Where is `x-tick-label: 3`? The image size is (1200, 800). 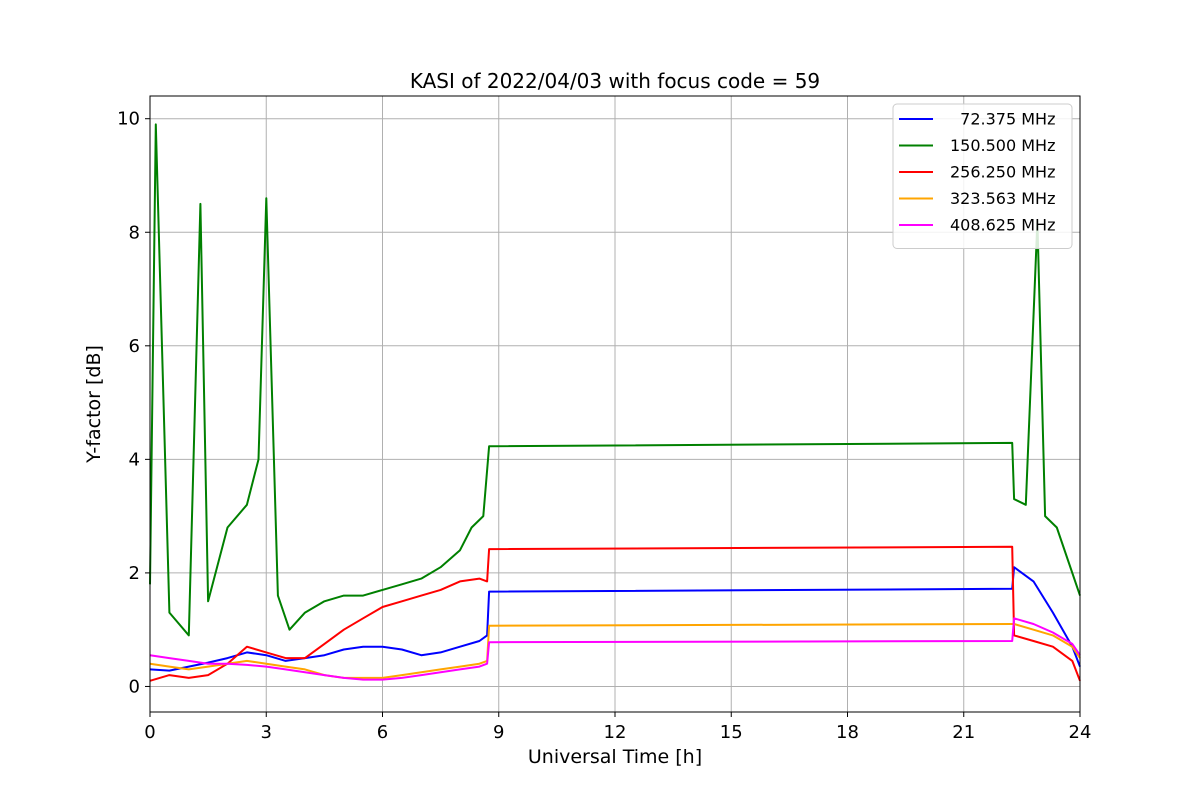
x-tick-label: 3 is located at coordinates (266, 732).